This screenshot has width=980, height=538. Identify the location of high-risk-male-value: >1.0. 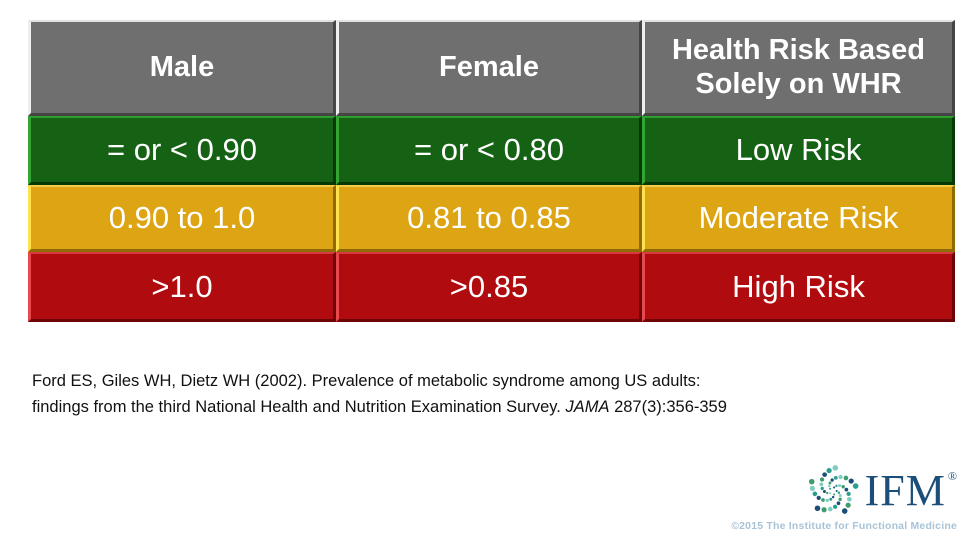
(182, 287).